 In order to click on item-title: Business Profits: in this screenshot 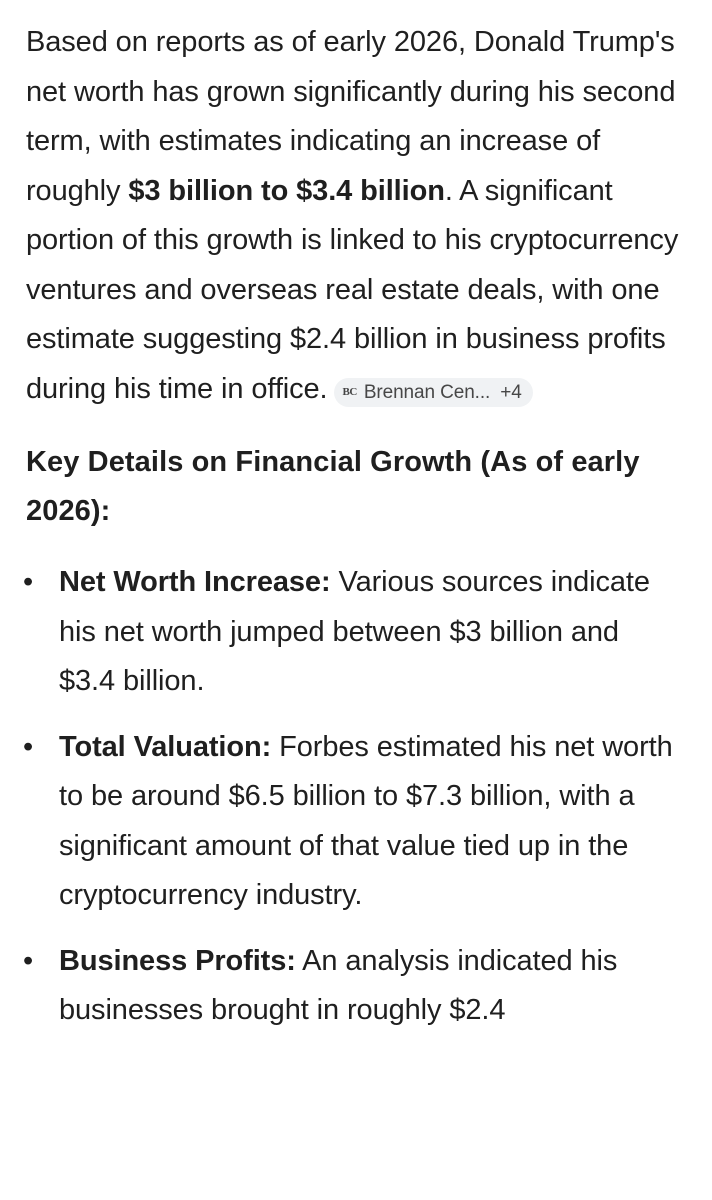, I will do `click(177, 960)`.